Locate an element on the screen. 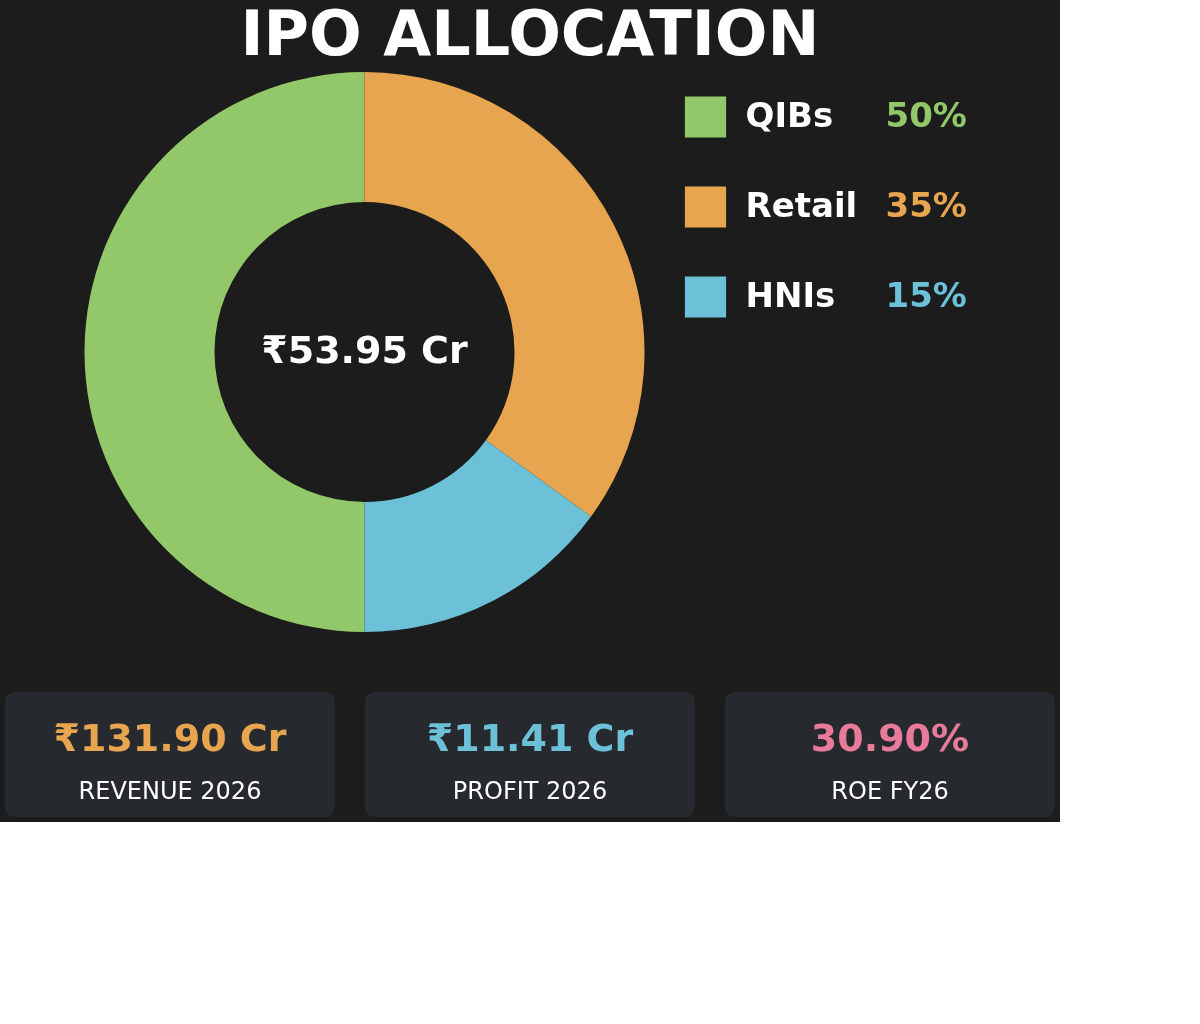 The image size is (1200, 1024). text: ROE FY26 is located at coordinates (890, 791).